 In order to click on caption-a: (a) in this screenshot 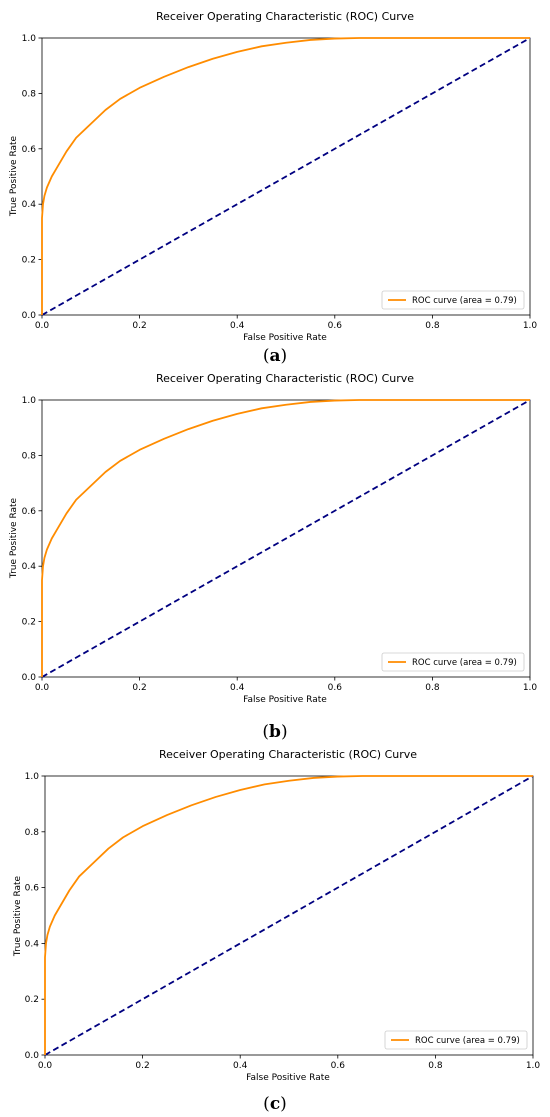, I will do `click(275, 356)`.